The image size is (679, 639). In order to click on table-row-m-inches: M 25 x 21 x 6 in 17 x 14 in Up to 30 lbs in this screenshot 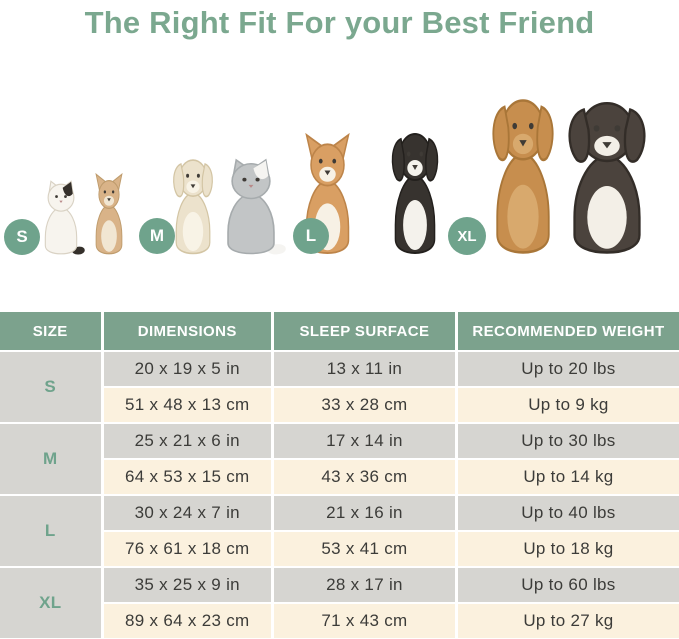, I will do `click(339, 459)`.